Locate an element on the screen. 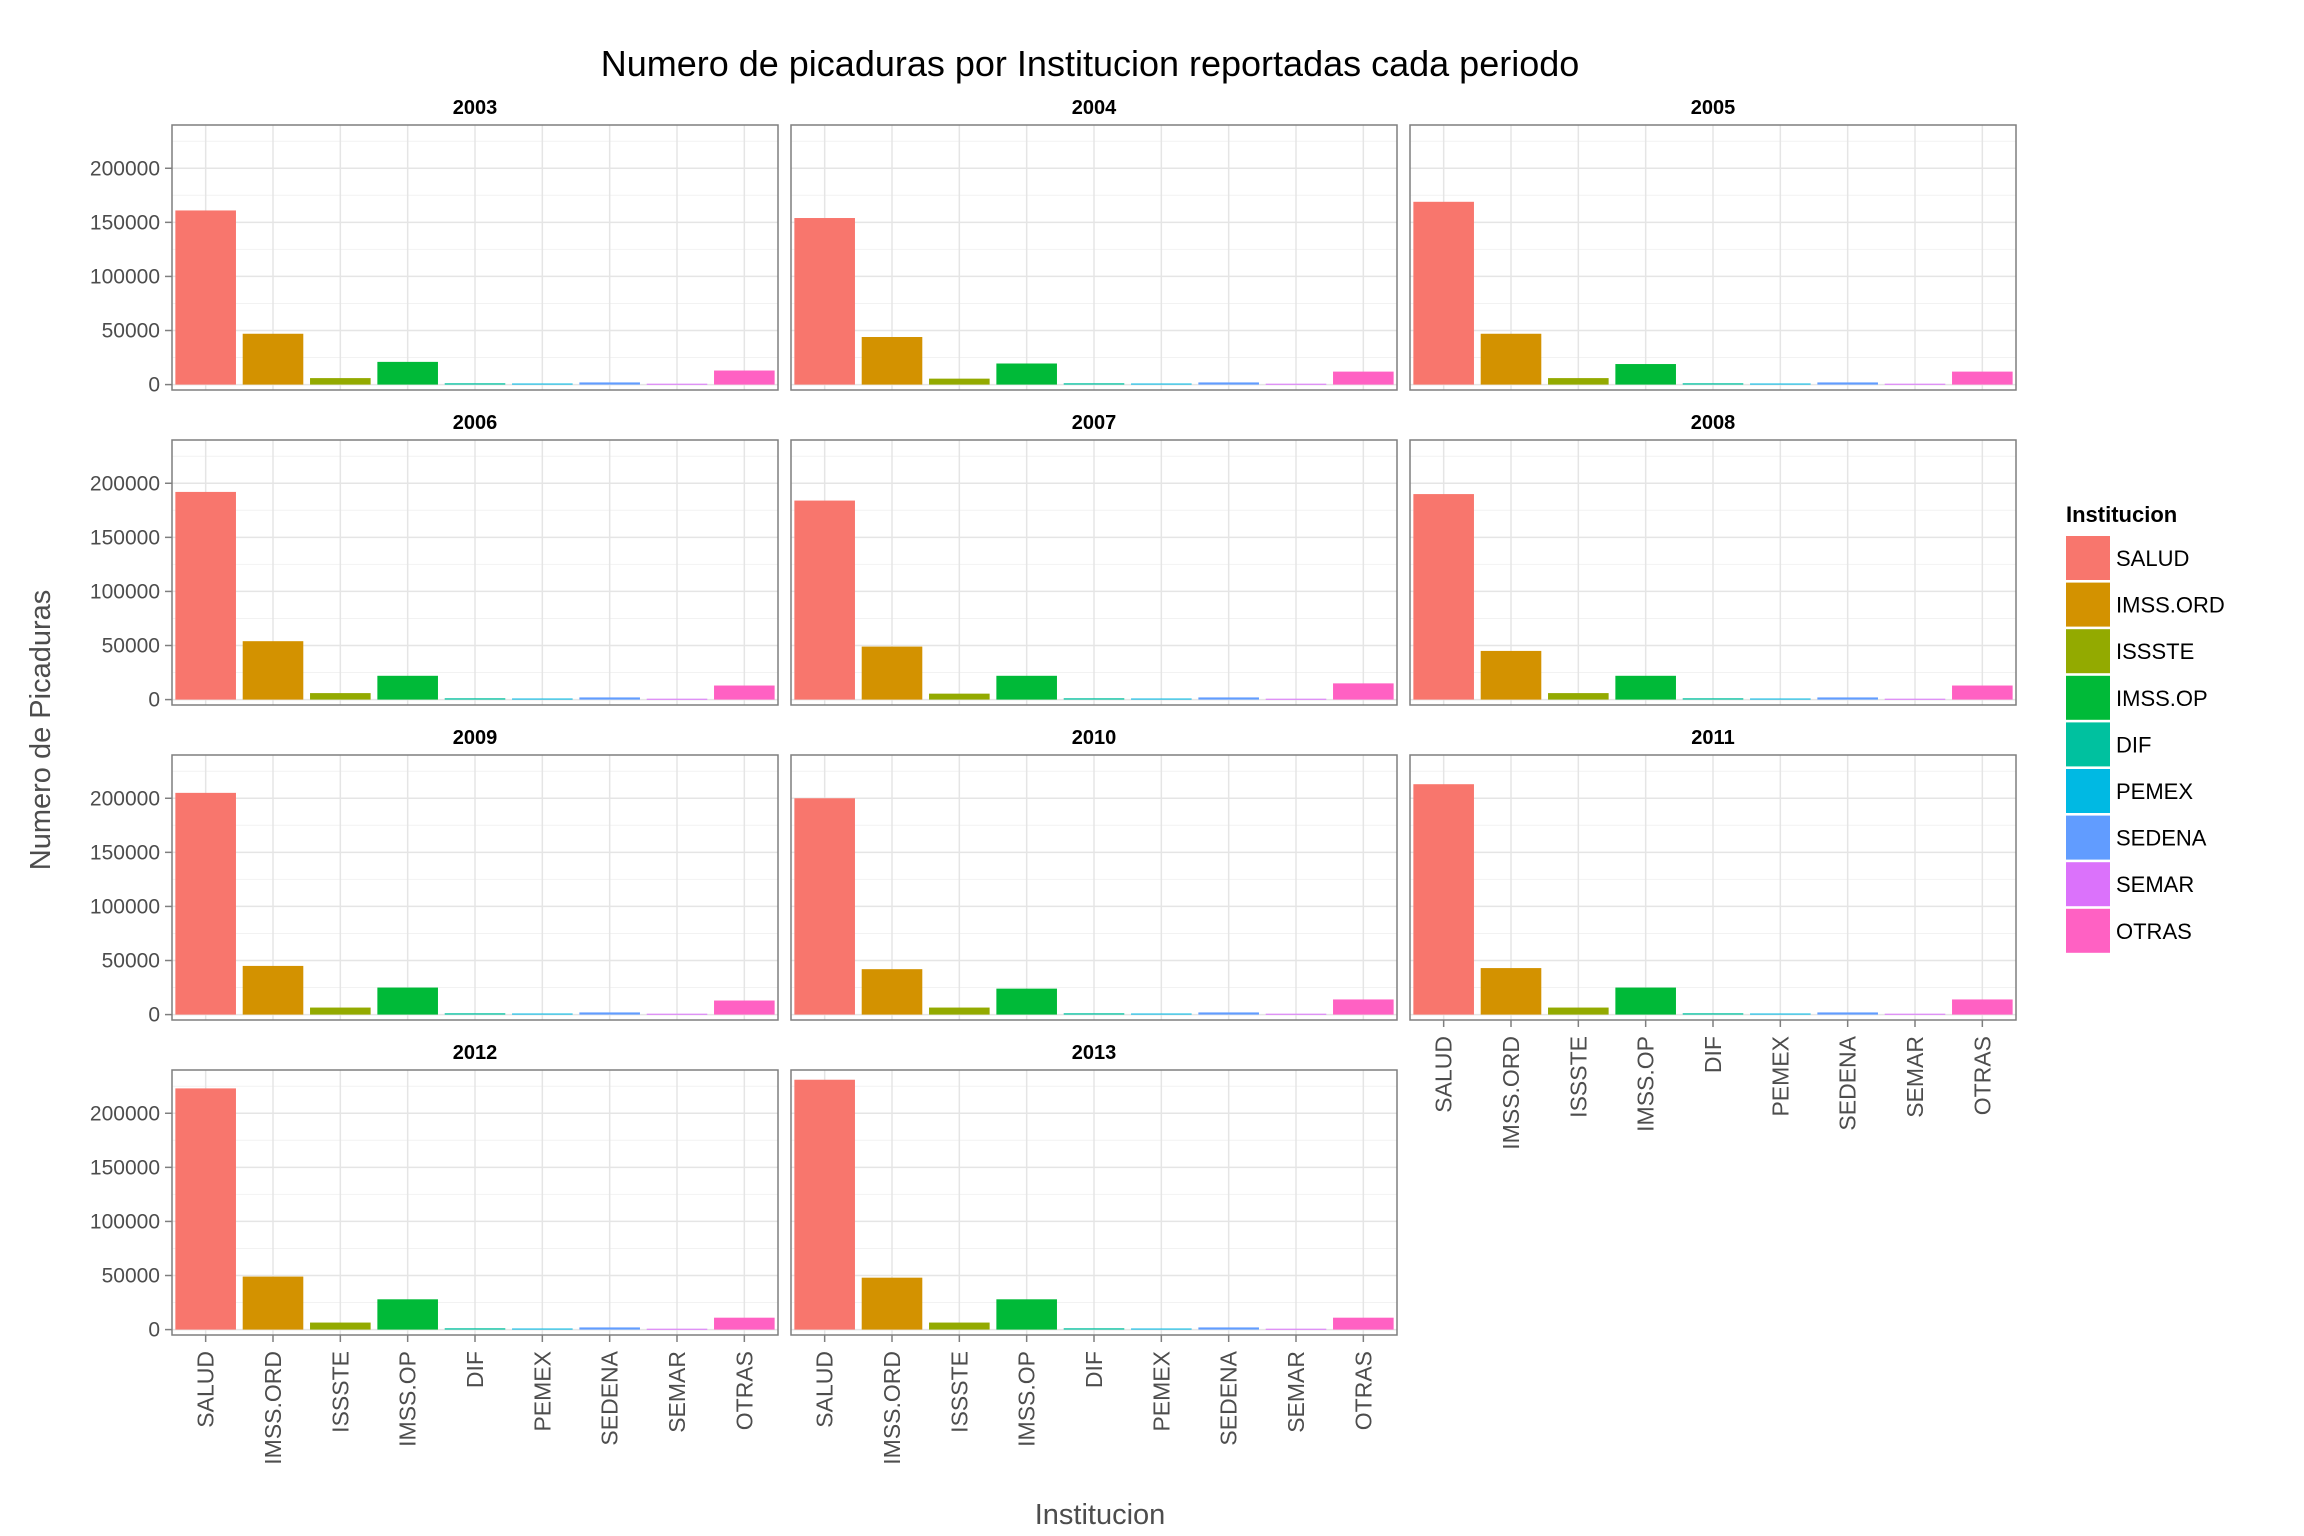 Image resolution: width=2304 pixels, height=1536 pixels. panel-strip-label: 2013 is located at coordinates (1094, 1053).